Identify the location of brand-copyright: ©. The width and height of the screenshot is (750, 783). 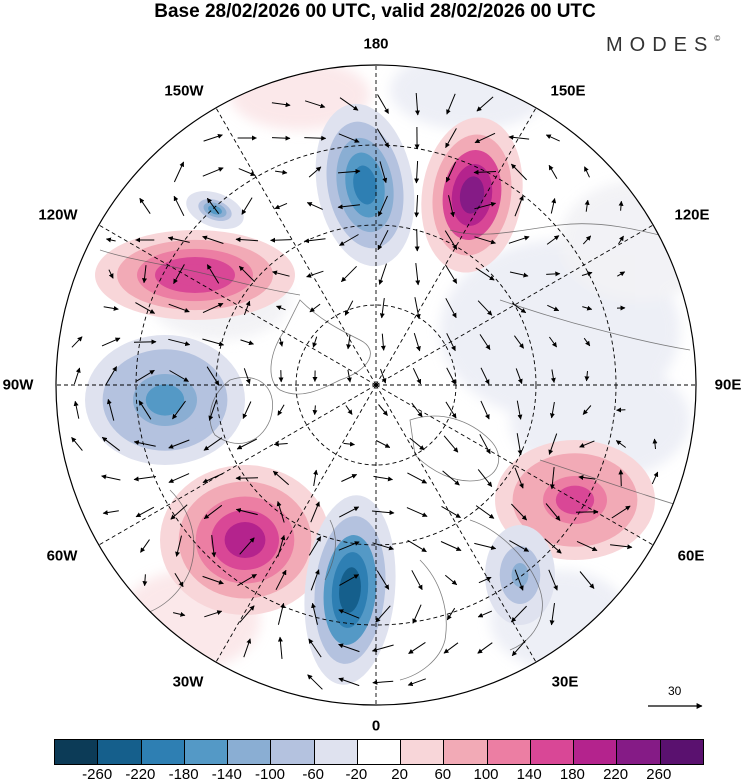
(717, 38).